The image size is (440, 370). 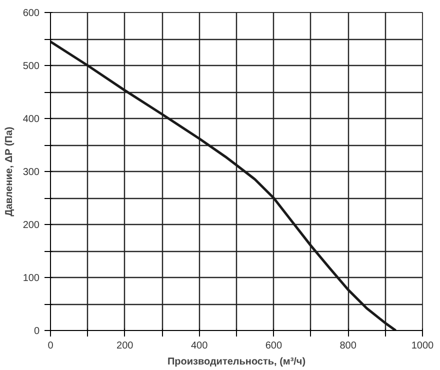 I want to click on y-tick-label: 400, so click(x=31, y=119).